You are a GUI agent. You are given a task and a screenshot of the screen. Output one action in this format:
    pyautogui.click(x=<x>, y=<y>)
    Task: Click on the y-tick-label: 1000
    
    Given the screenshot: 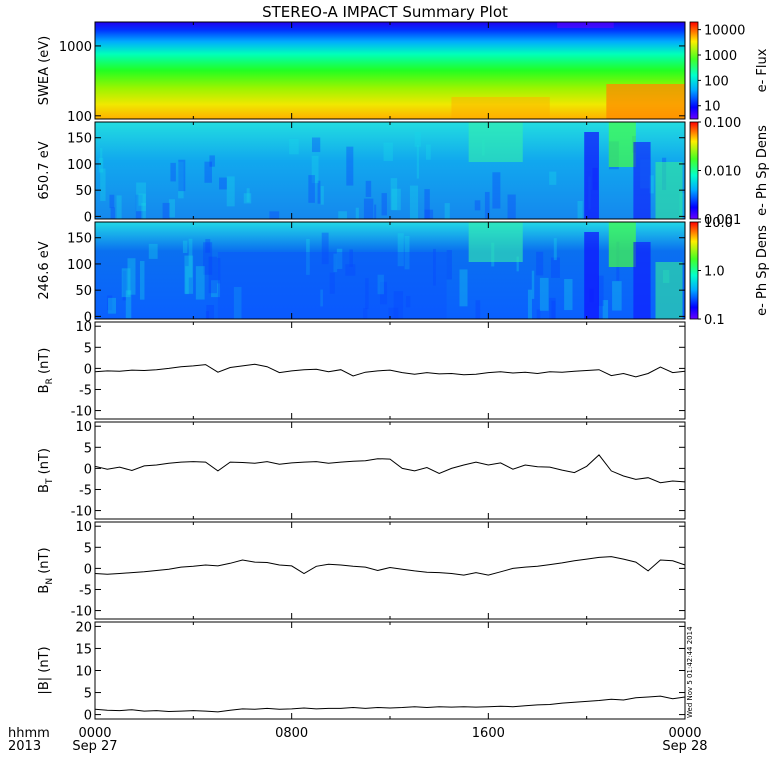 What is the action you would take?
    pyautogui.click(x=75, y=47)
    